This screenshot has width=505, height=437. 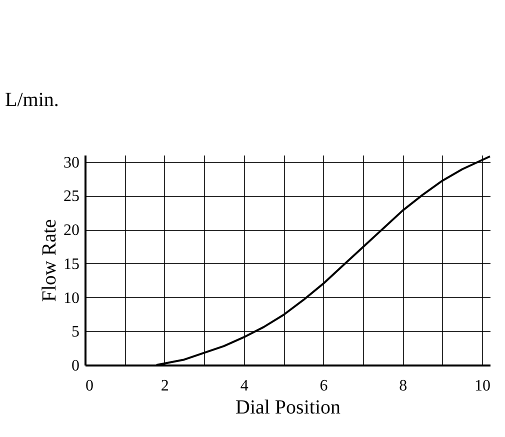 What do you see at coordinates (288, 407) in the screenshot?
I see `x-axis-title: Dial Position` at bounding box center [288, 407].